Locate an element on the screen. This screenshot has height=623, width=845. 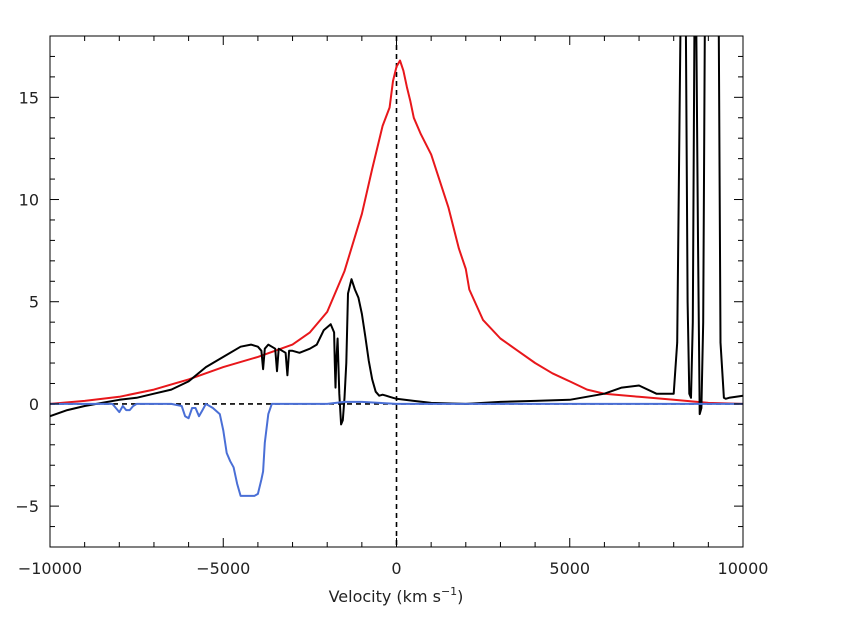
x-tick-label: 10000 is located at coordinates (743, 568).